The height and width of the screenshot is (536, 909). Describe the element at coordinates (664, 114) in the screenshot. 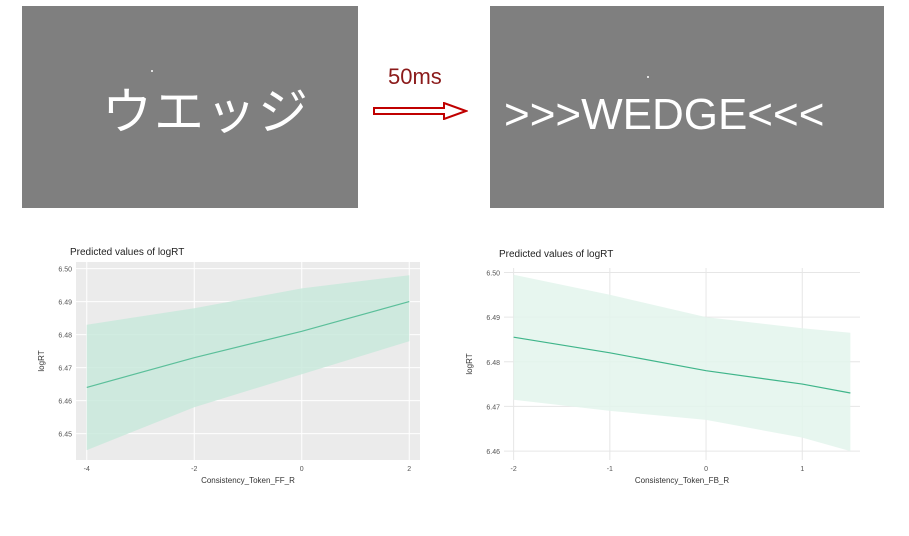

I see `target-word: >>>WEDGE<<<` at that location.